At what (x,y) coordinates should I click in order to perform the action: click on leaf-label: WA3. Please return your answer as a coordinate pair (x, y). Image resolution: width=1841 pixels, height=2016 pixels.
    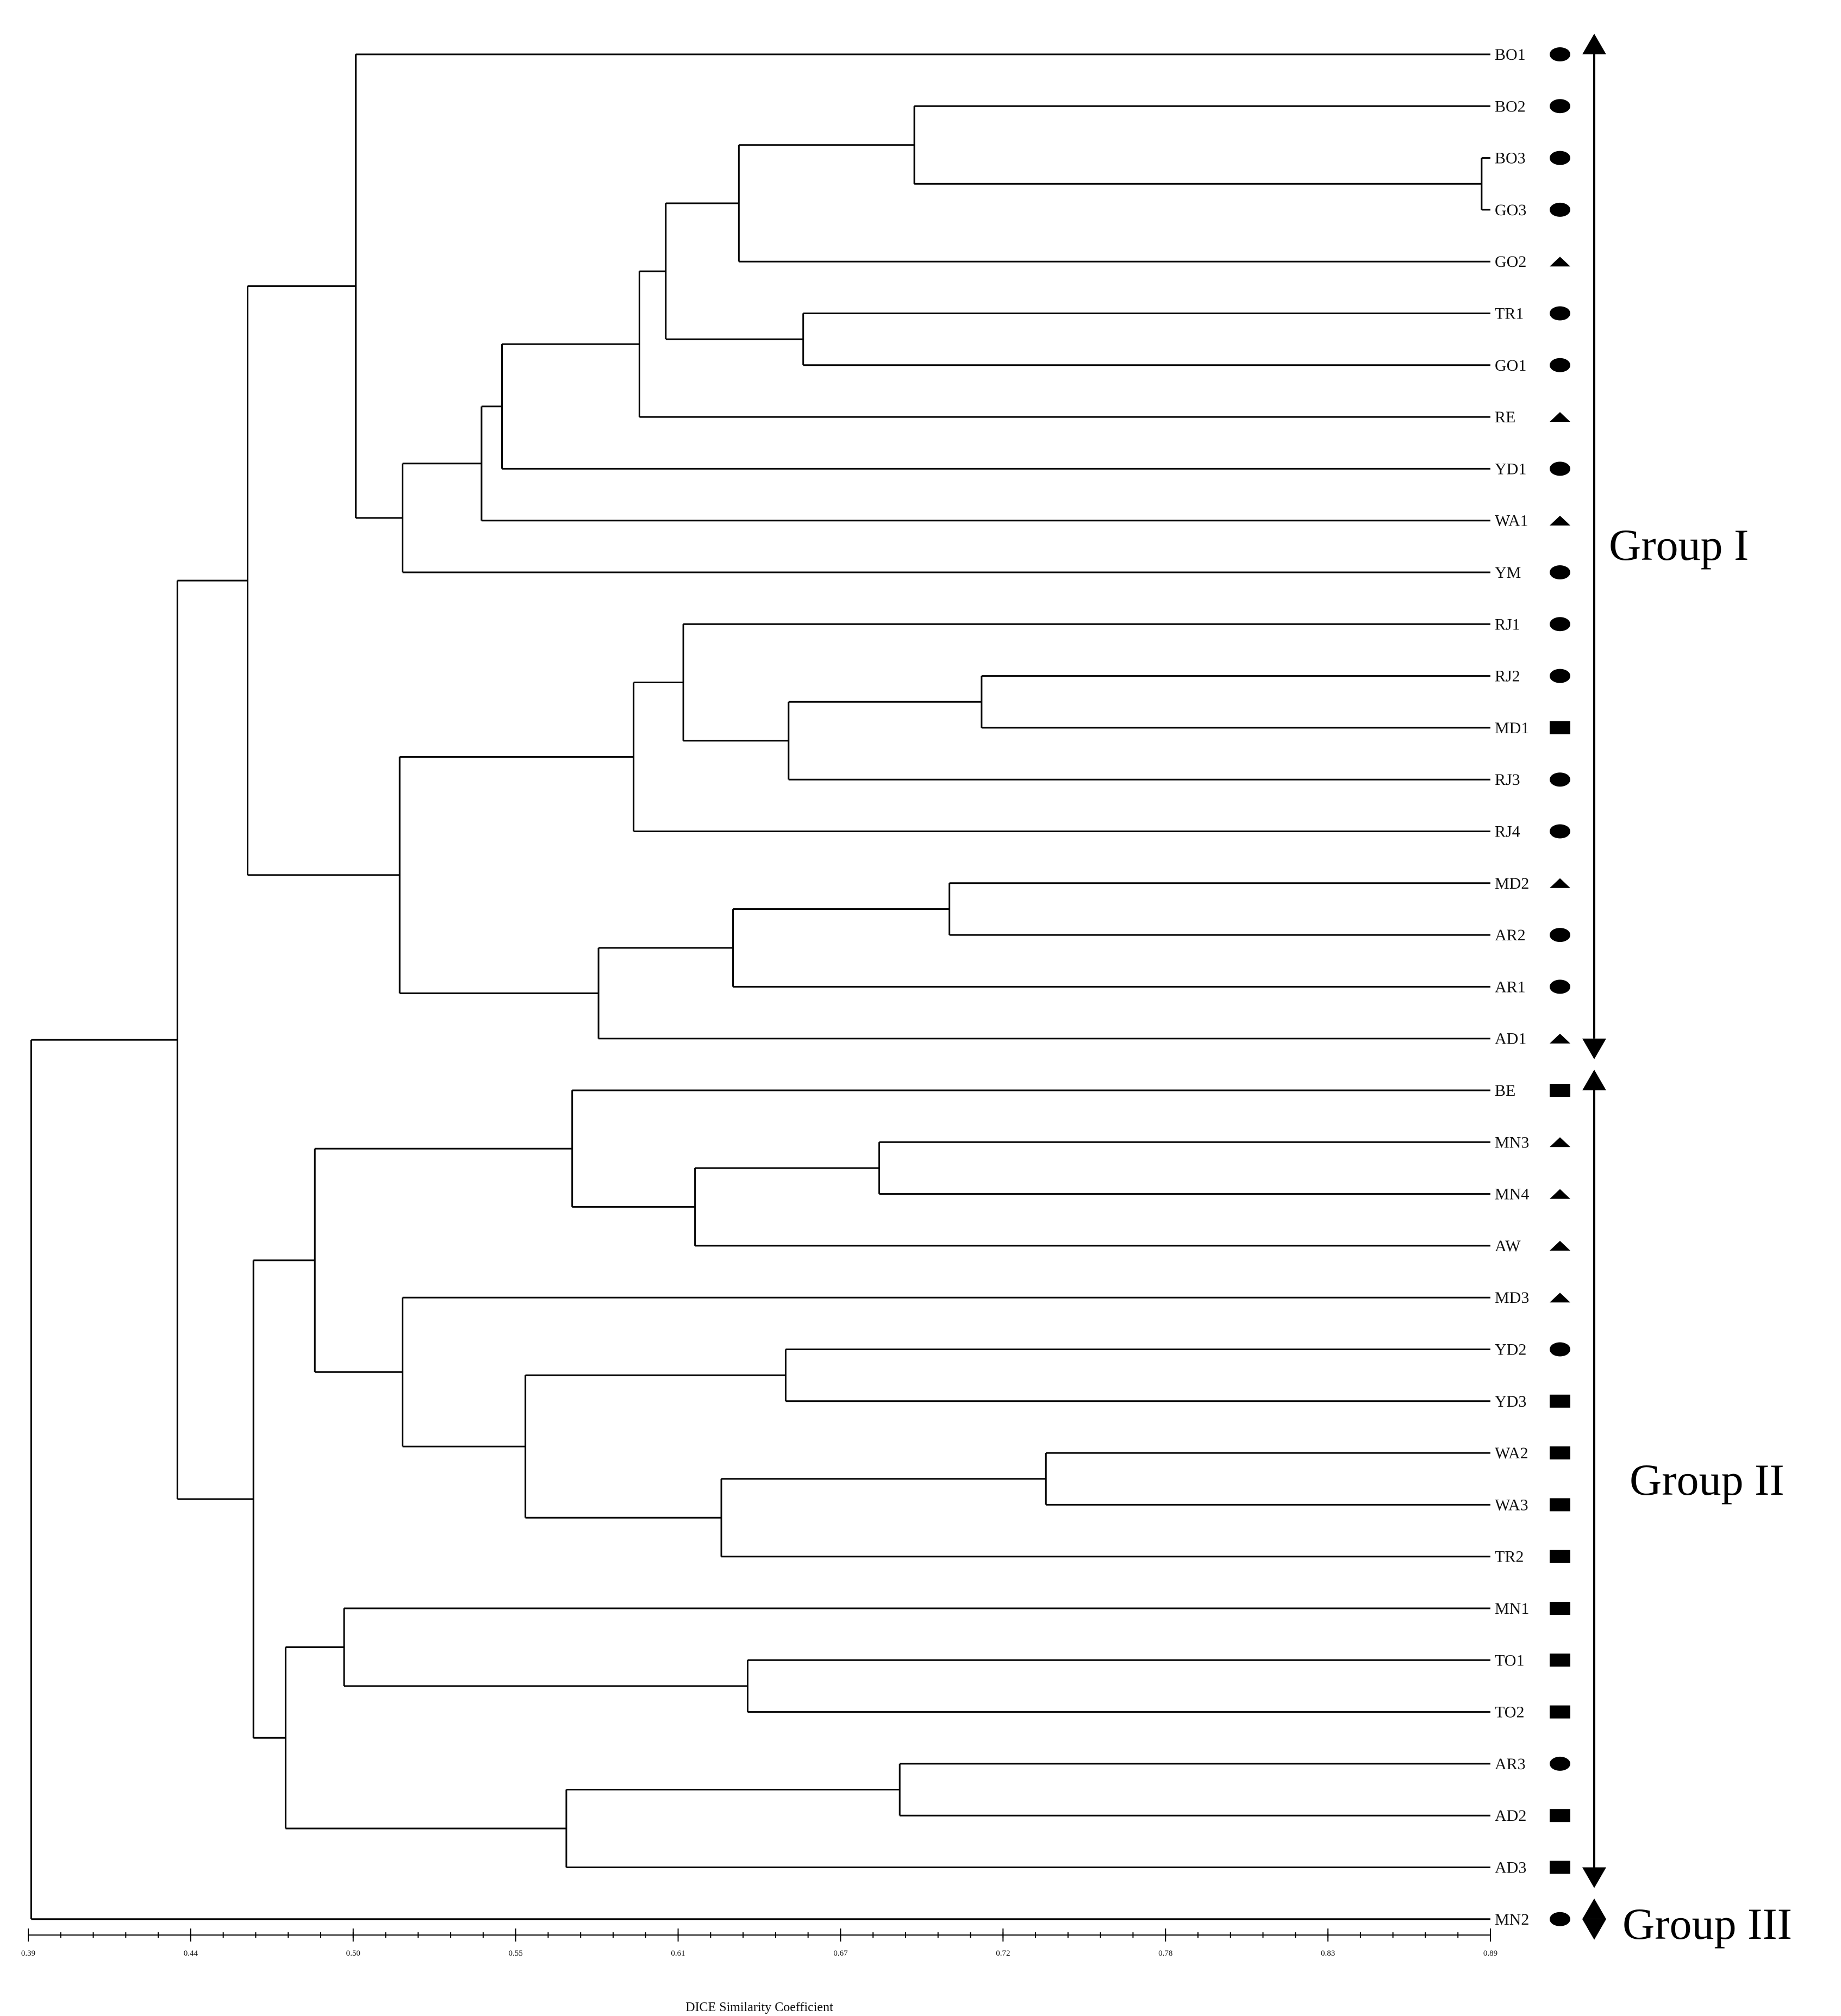
    Looking at the image, I should click on (1511, 1505).